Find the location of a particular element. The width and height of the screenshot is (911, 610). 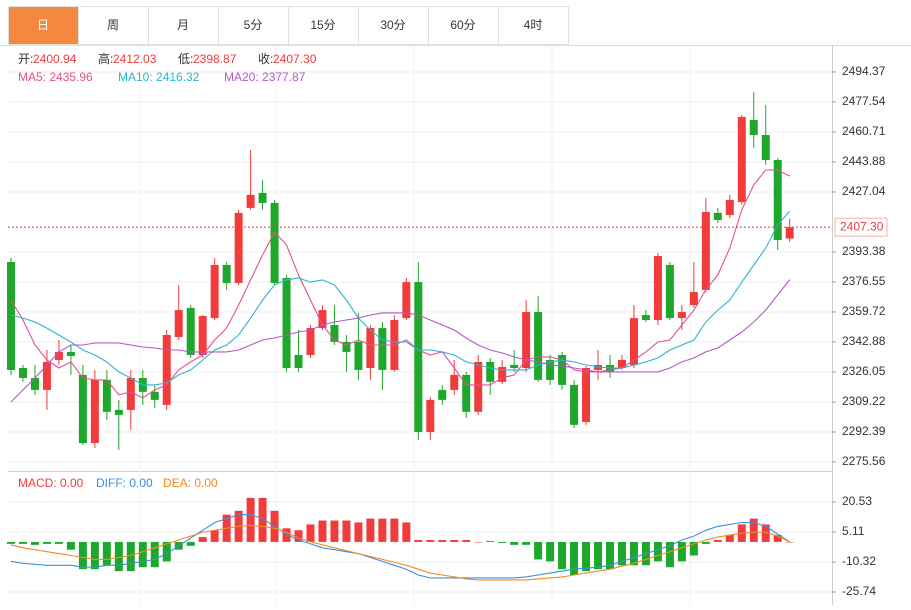

ohlc-key: 开: is located at coordinates (25, 59).